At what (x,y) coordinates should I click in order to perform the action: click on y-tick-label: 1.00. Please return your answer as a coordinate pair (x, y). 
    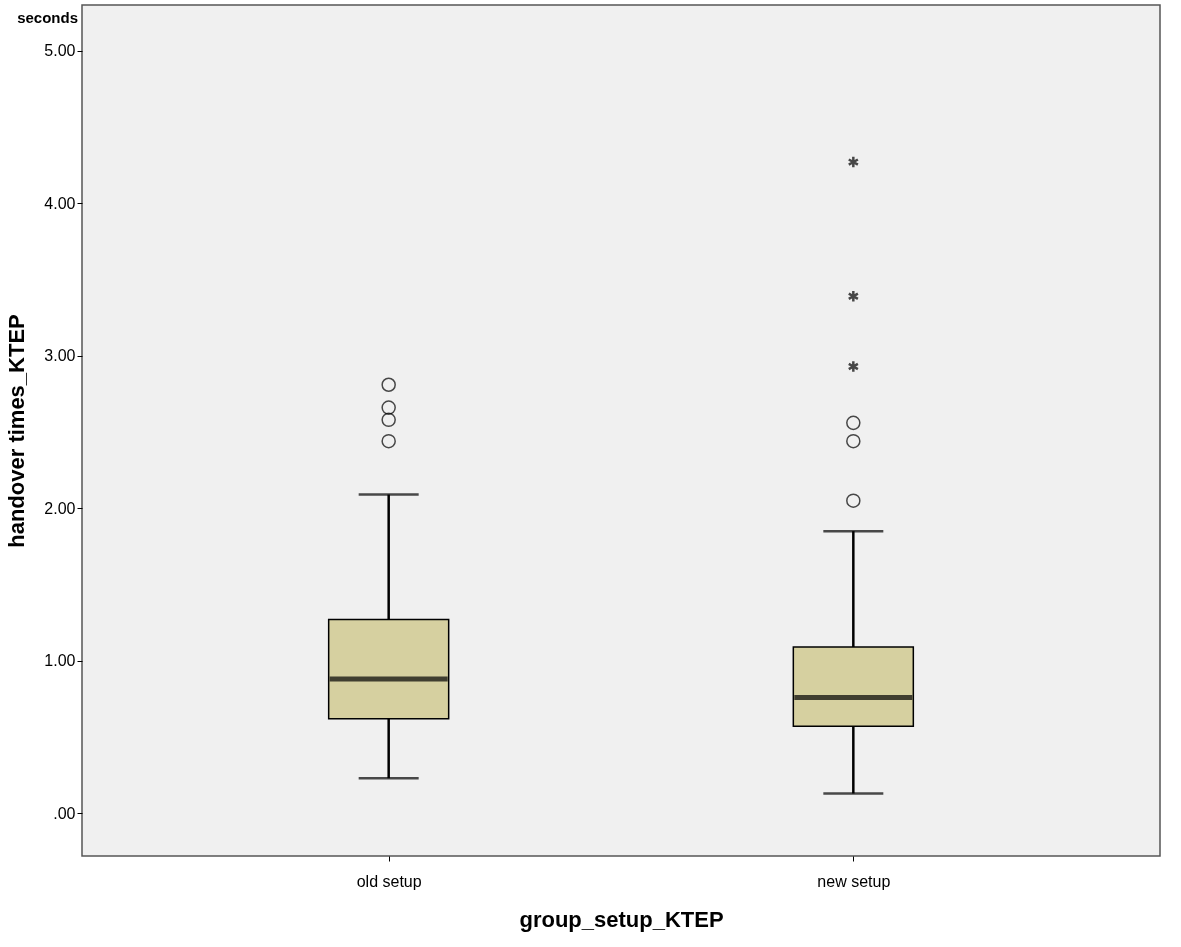
    Looking at the image, I should click on (60, 661).